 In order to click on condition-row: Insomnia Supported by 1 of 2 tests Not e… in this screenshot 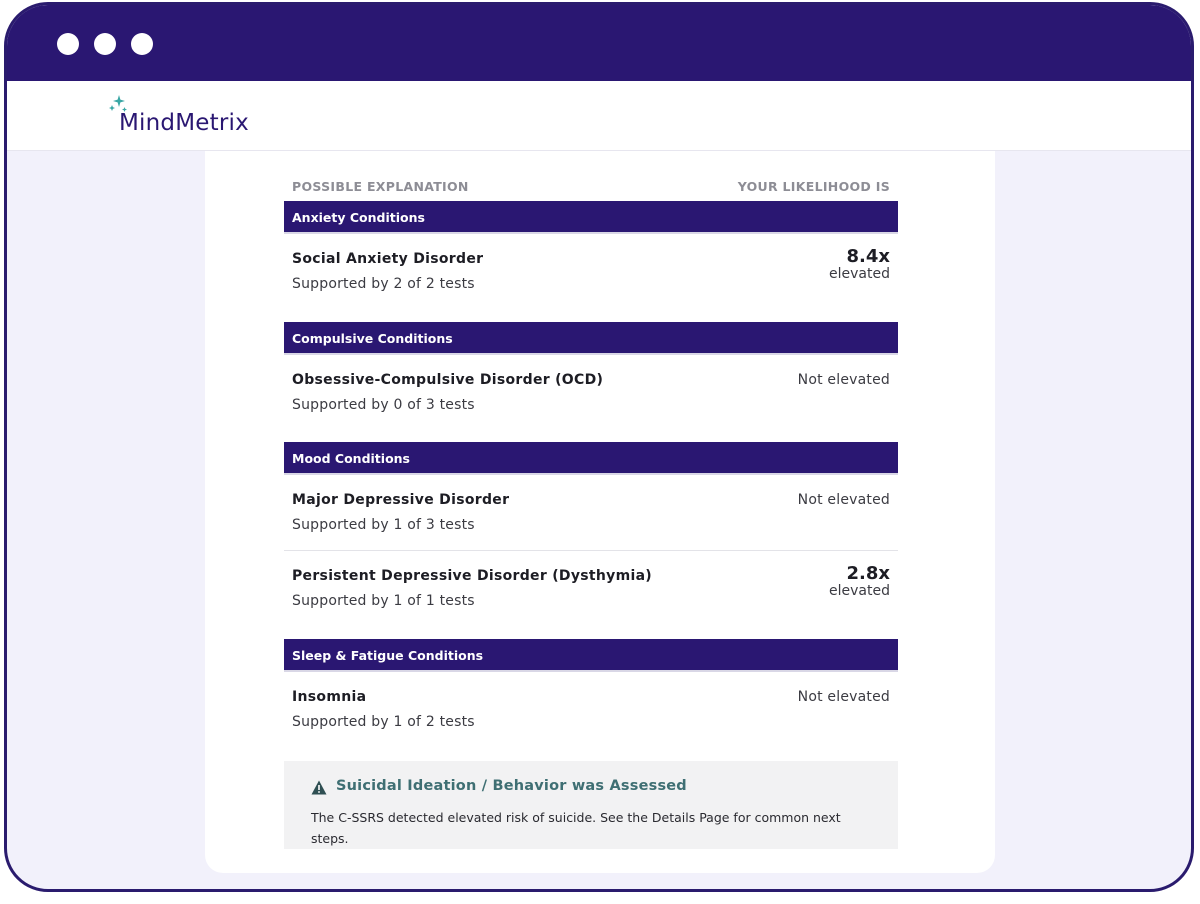, I will do `click(591, 716)`.